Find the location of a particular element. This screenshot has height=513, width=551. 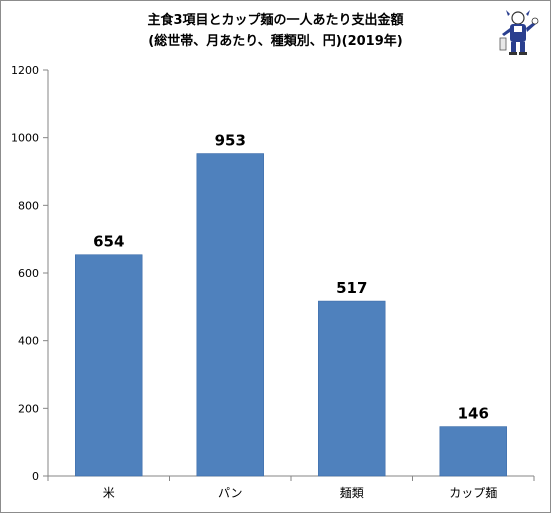

x-tick-label: 麺類 is located at coordinates (352, 493).